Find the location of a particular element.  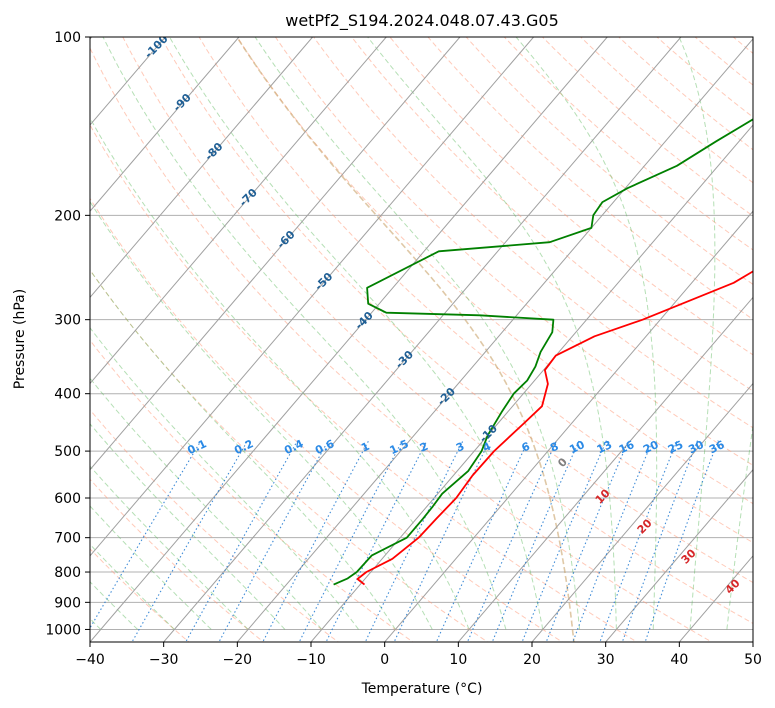

mixing-ratio-label: 1.5 is located at coordinates (399, 447).